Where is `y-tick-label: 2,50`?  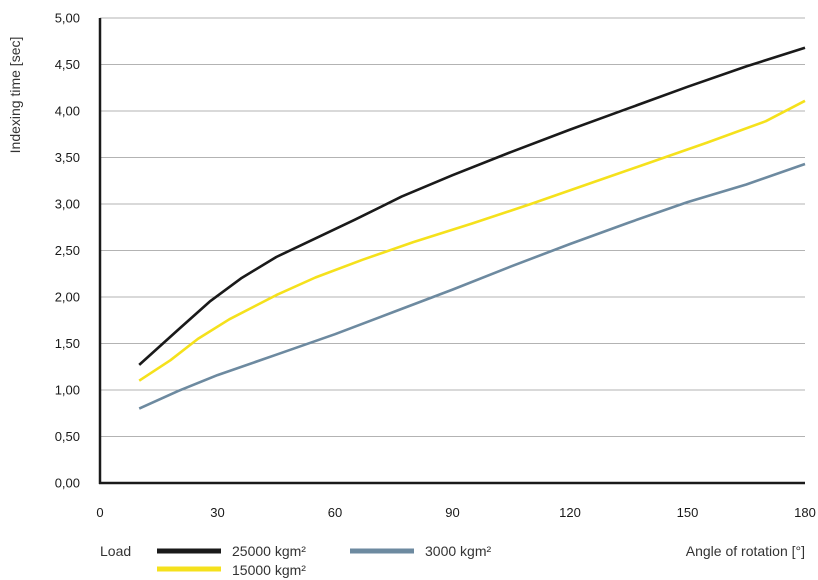
y-tick-label: 2,50 is located at coordinates (67, 250).